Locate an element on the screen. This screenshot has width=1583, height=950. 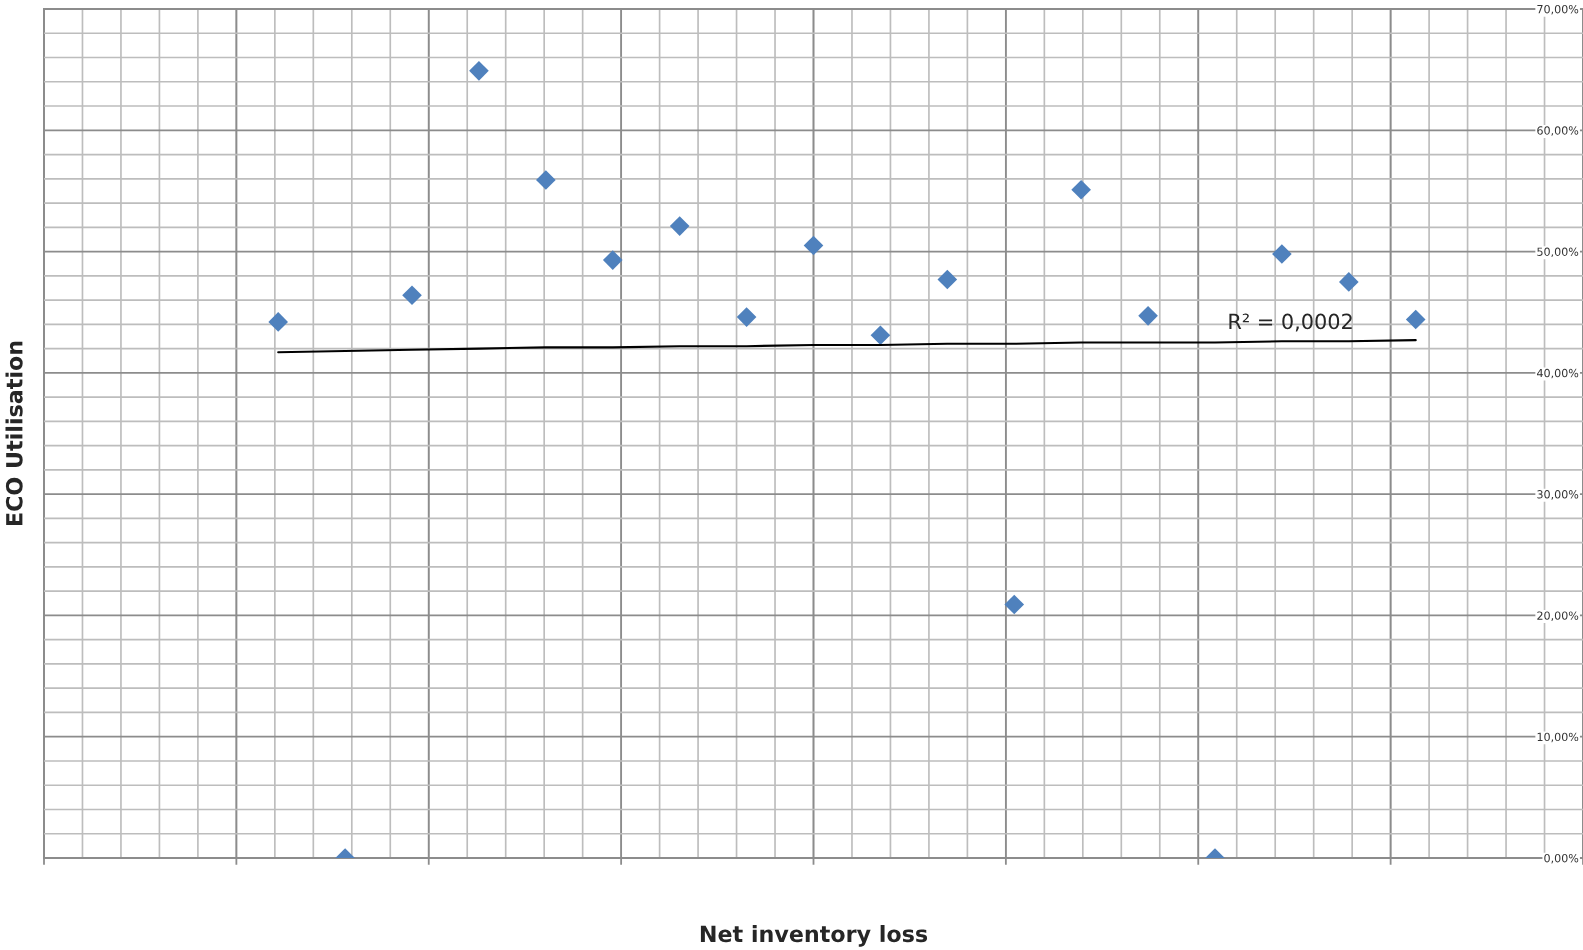
y-tick-label: 0,00% is located at coordinates (1561, 858).